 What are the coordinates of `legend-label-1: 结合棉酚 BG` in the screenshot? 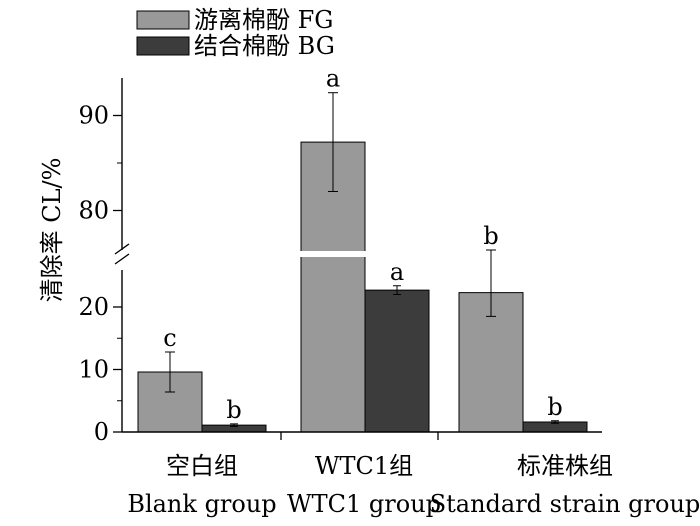 It's located at (264, 46).